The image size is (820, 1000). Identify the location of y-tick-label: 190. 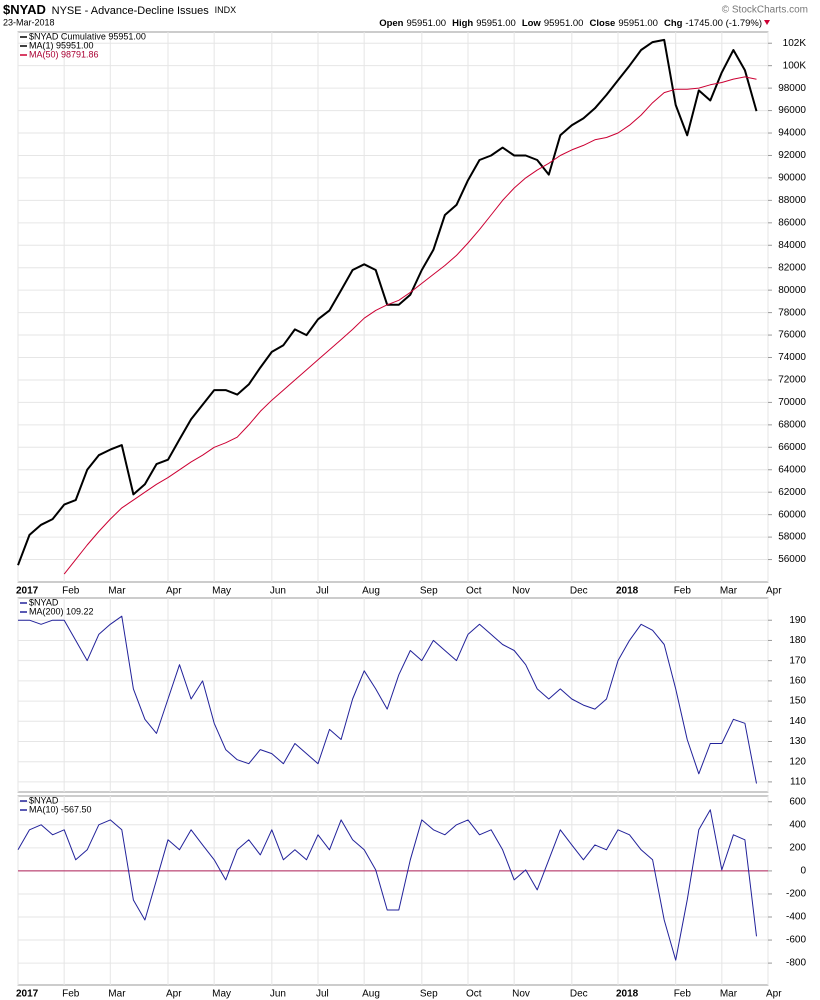
(797, 620).